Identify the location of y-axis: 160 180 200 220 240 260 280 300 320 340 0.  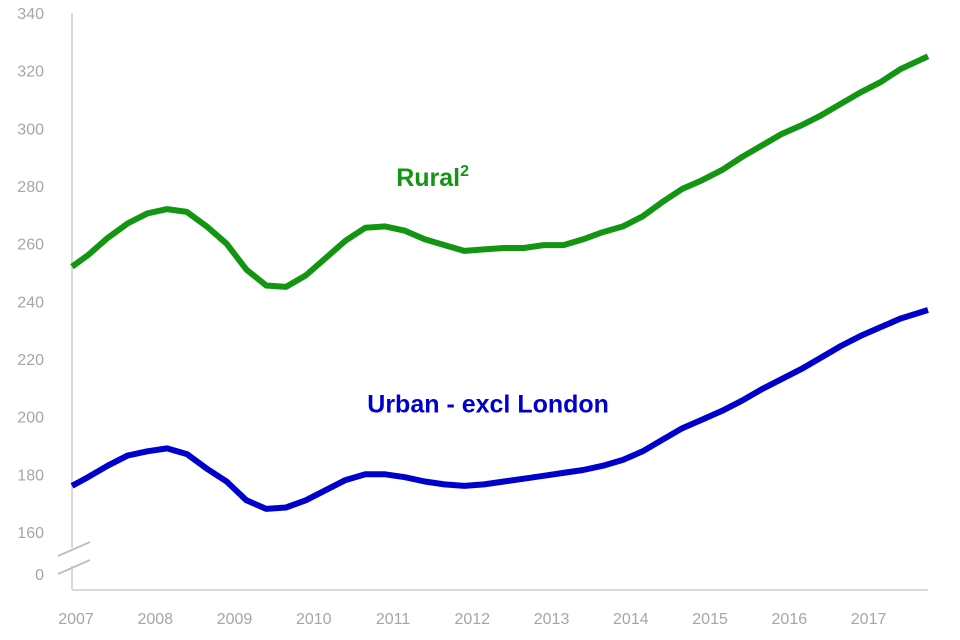
(54, 298).